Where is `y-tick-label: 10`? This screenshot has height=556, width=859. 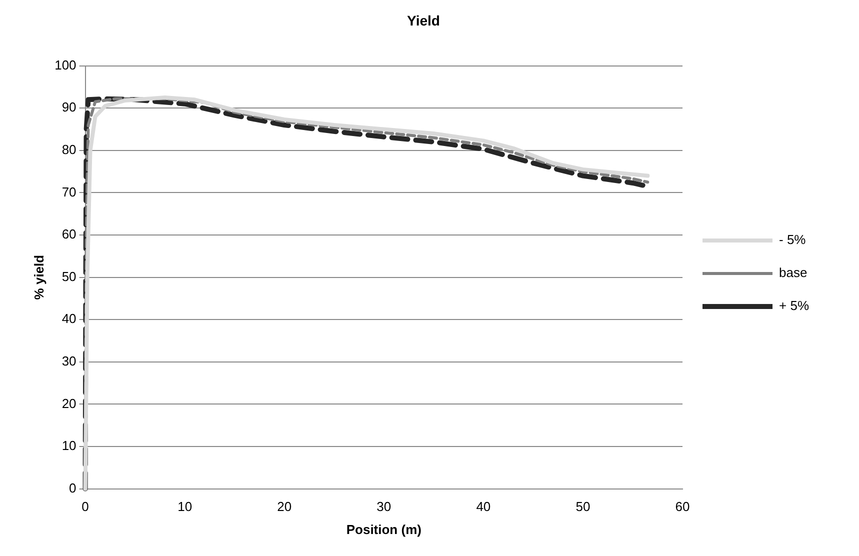 y-tick-label: 10 is located at coordinates (69, 446).